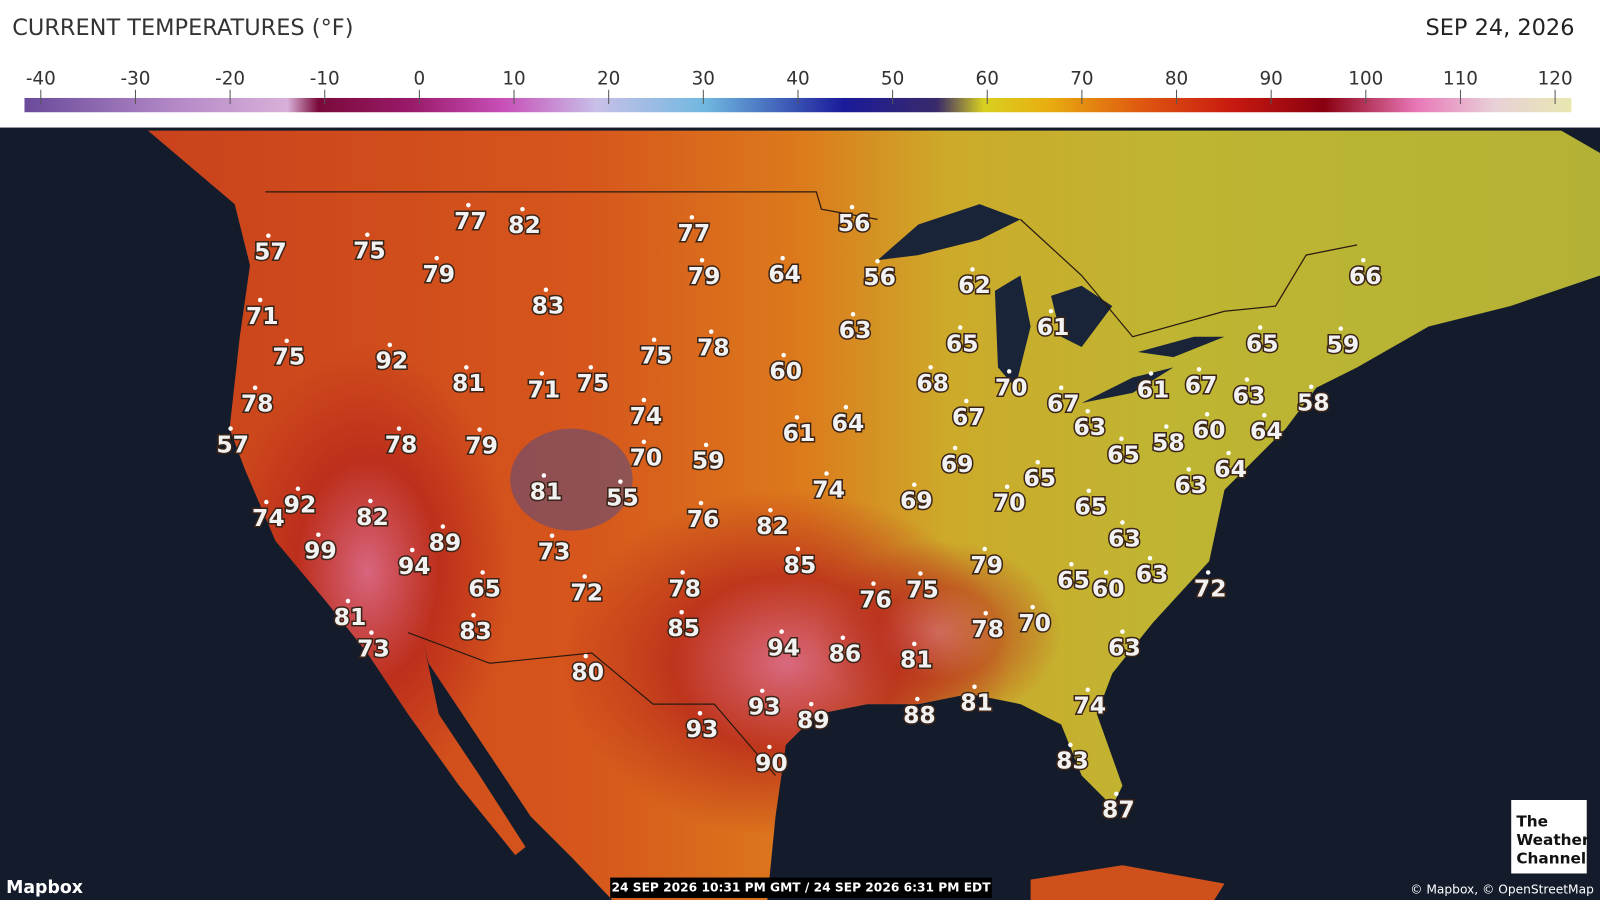 This screenshot has width=1600, height=900. Describe the element at coordinates (1343, 344) in the screenshot. I see `temperature: 59` at that location.